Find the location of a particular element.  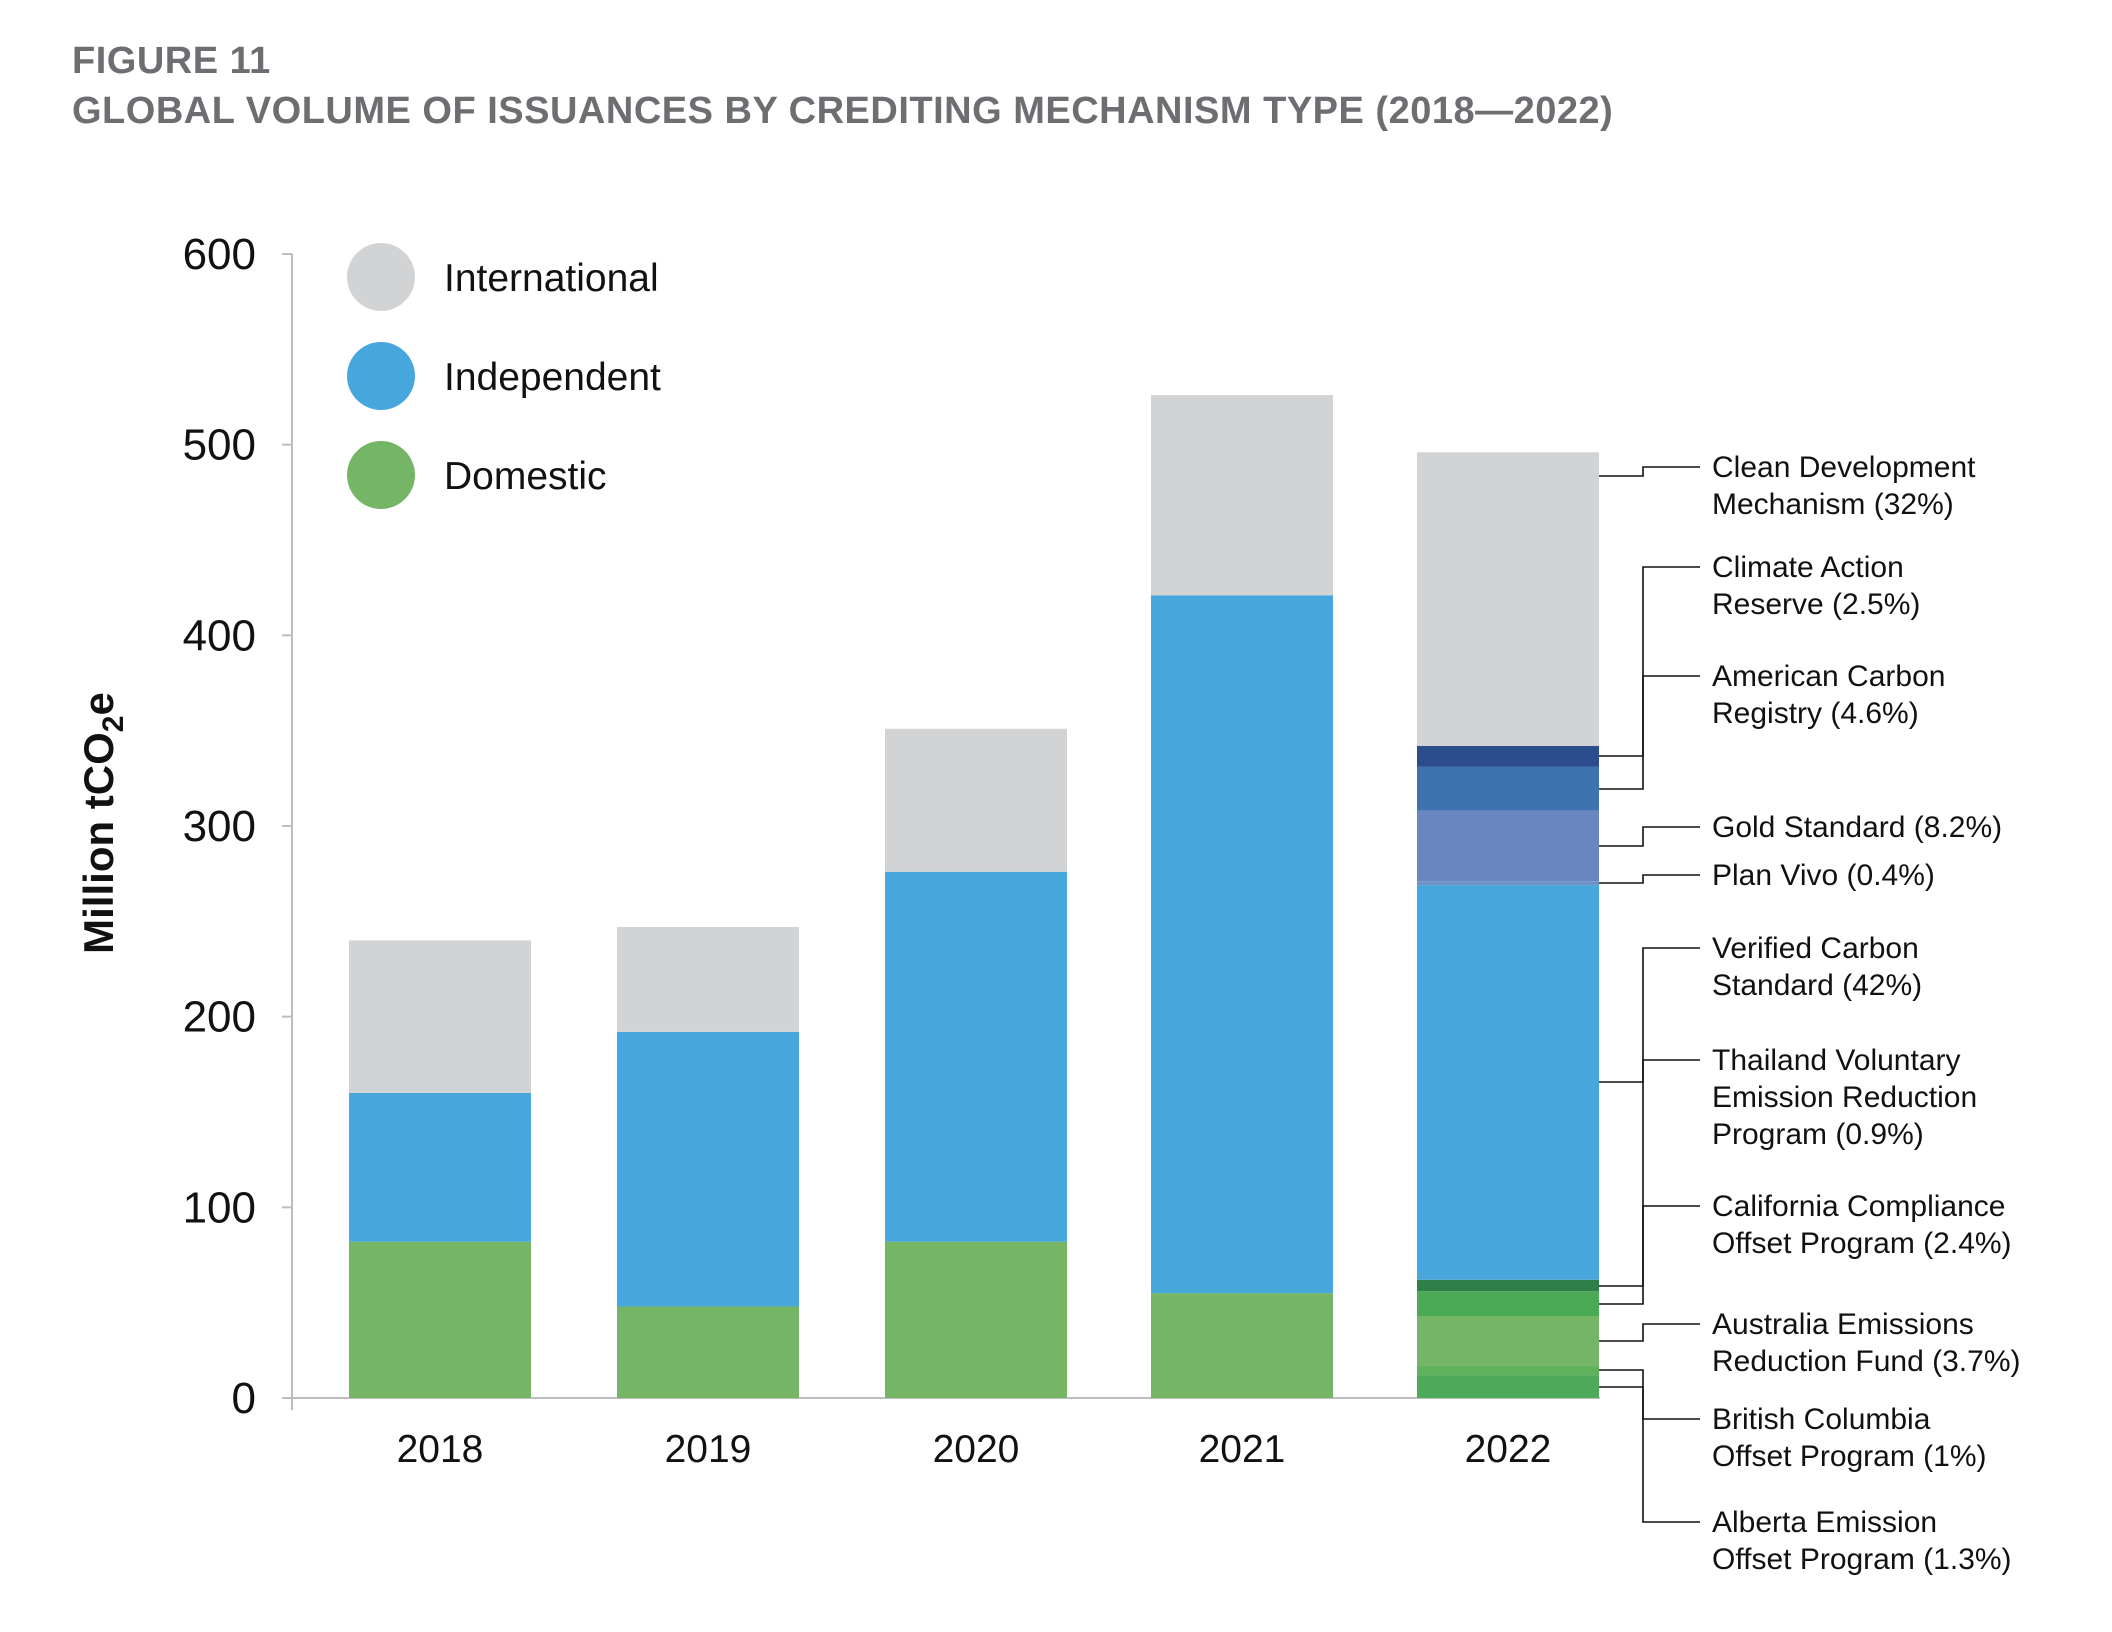

legend: International Independent Domestic is located at coordinates (504, 376).